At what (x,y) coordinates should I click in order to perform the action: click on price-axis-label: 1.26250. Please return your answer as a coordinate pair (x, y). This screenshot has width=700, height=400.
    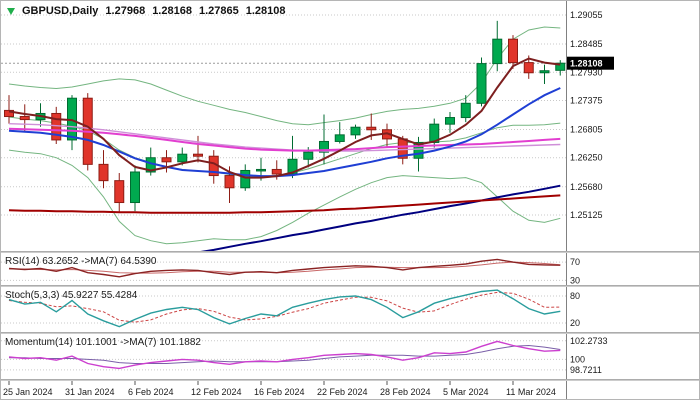
    Looking at the image, I should click on (586, 158).